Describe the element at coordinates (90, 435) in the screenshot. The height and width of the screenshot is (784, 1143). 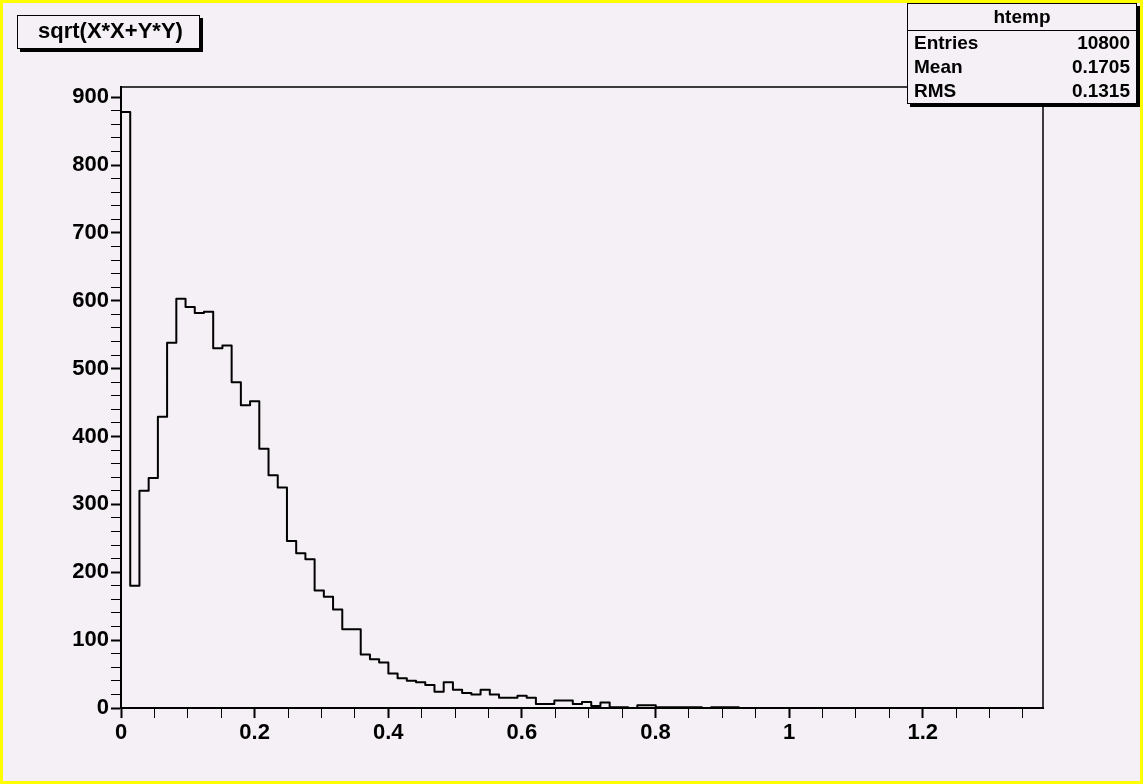
I see `y-tick-label: 400` at that location.